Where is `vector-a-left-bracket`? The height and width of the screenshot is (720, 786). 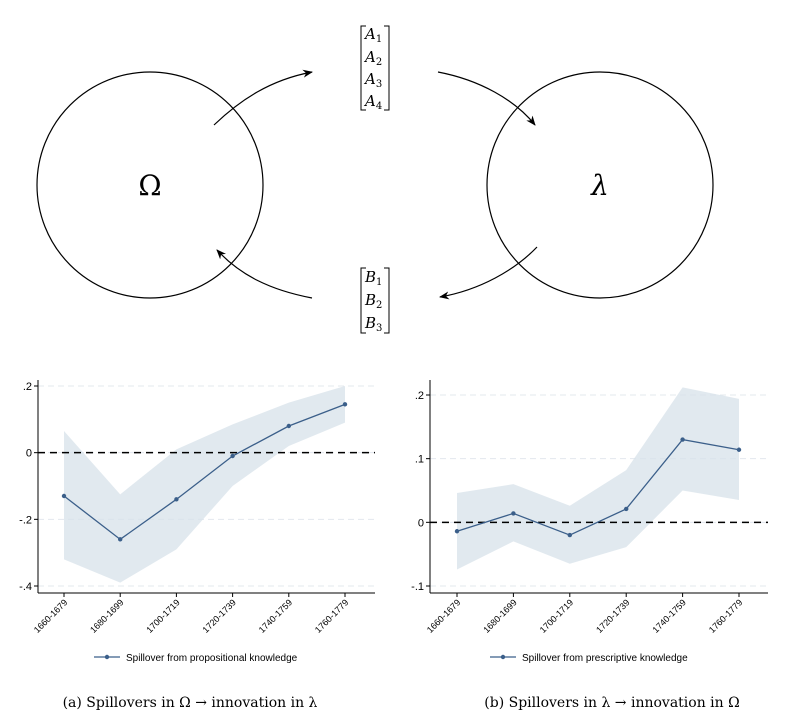
vector-a-left-bracket is located at coordinates (363, 68).